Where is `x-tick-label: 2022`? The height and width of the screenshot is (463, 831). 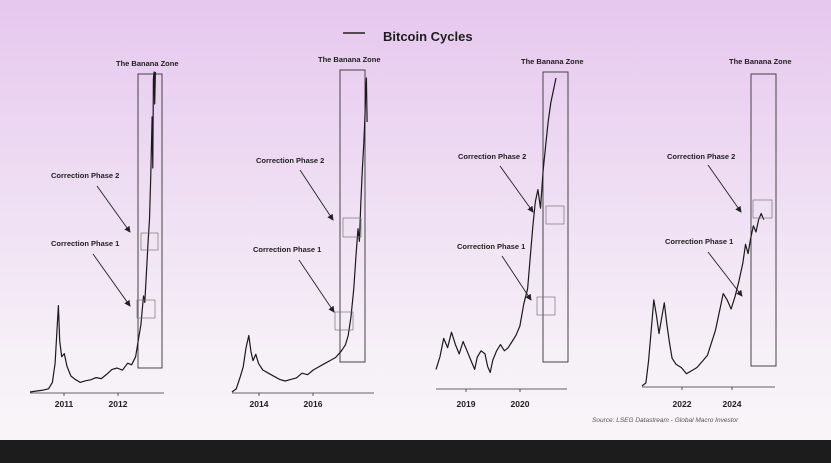
x-tick-label: 2022 is located at coordinates (682, 404).